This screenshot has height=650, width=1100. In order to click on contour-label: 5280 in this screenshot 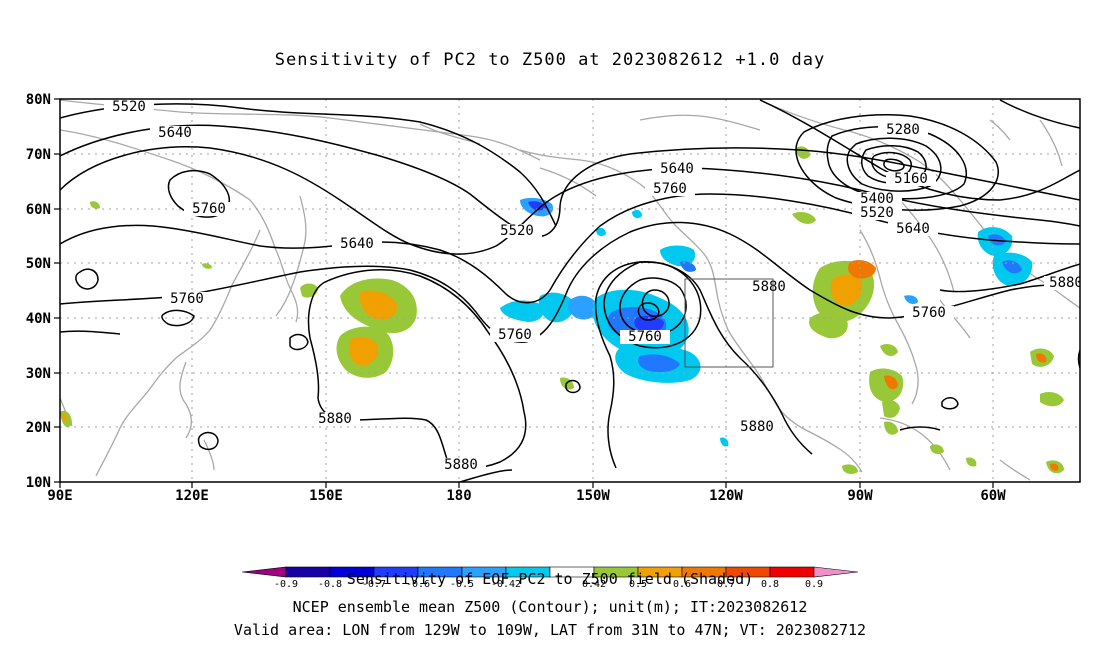, I will do `click(903, 130)`.